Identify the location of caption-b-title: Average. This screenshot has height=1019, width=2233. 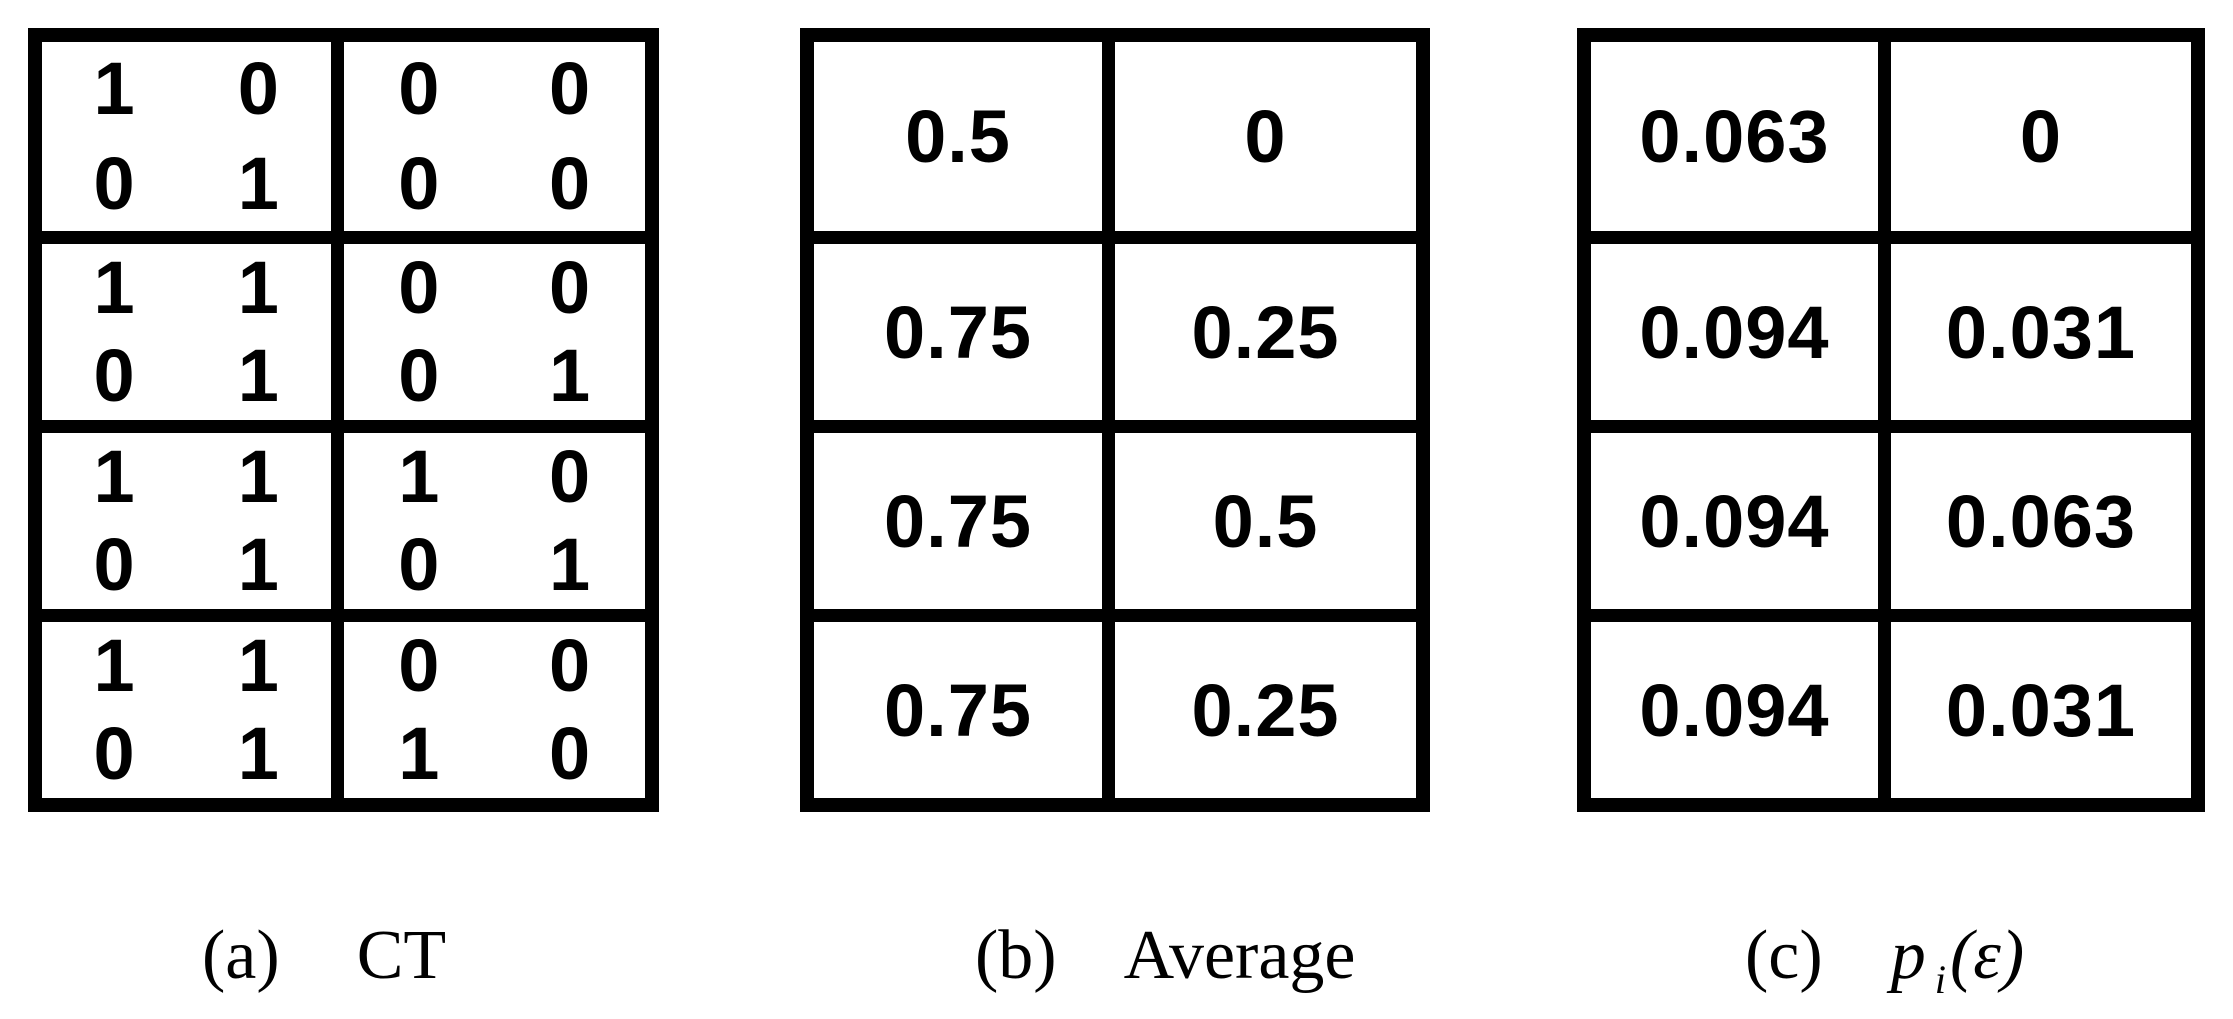
(1239, 955).